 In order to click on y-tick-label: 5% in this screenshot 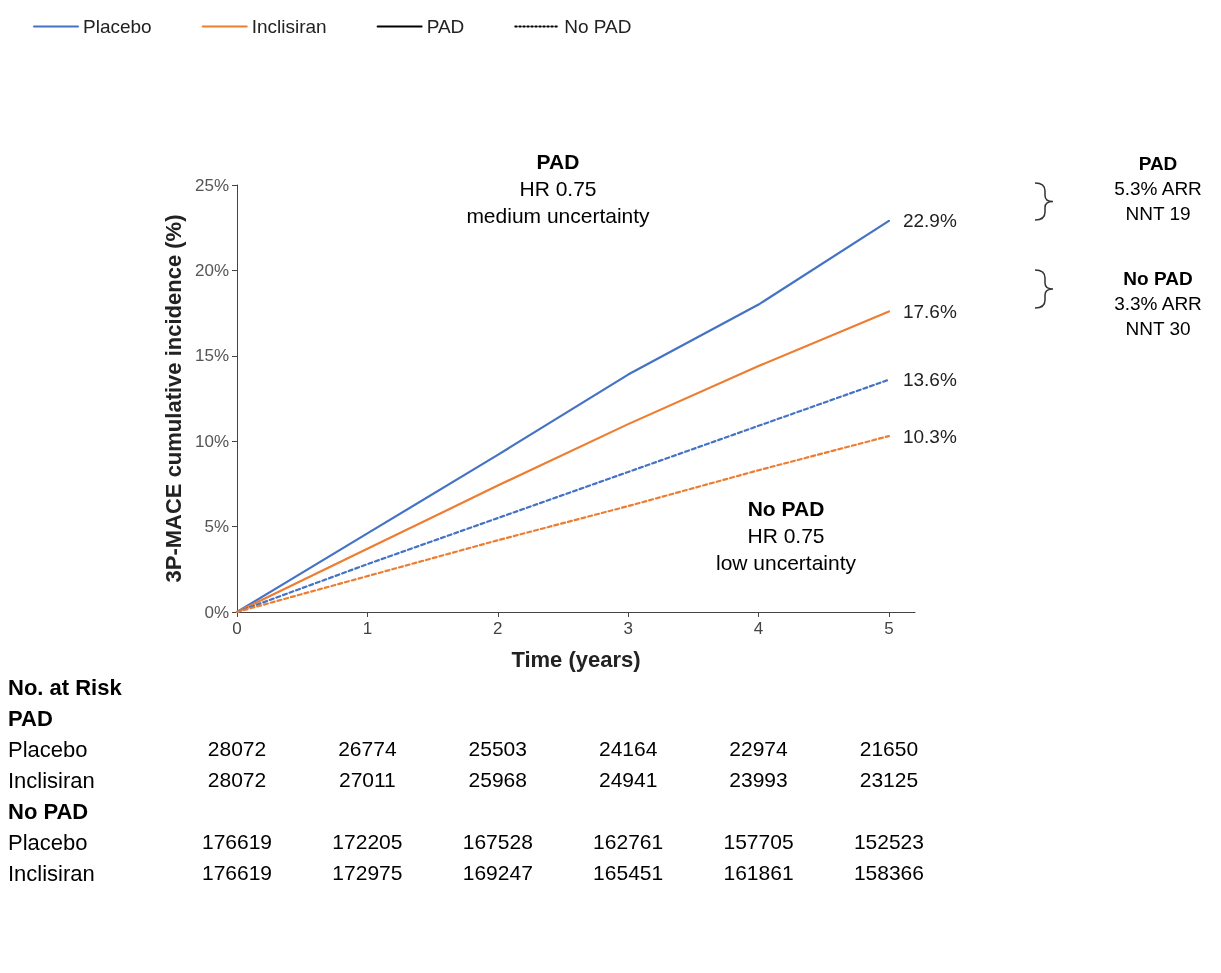, I will do `click(216, 527)`.